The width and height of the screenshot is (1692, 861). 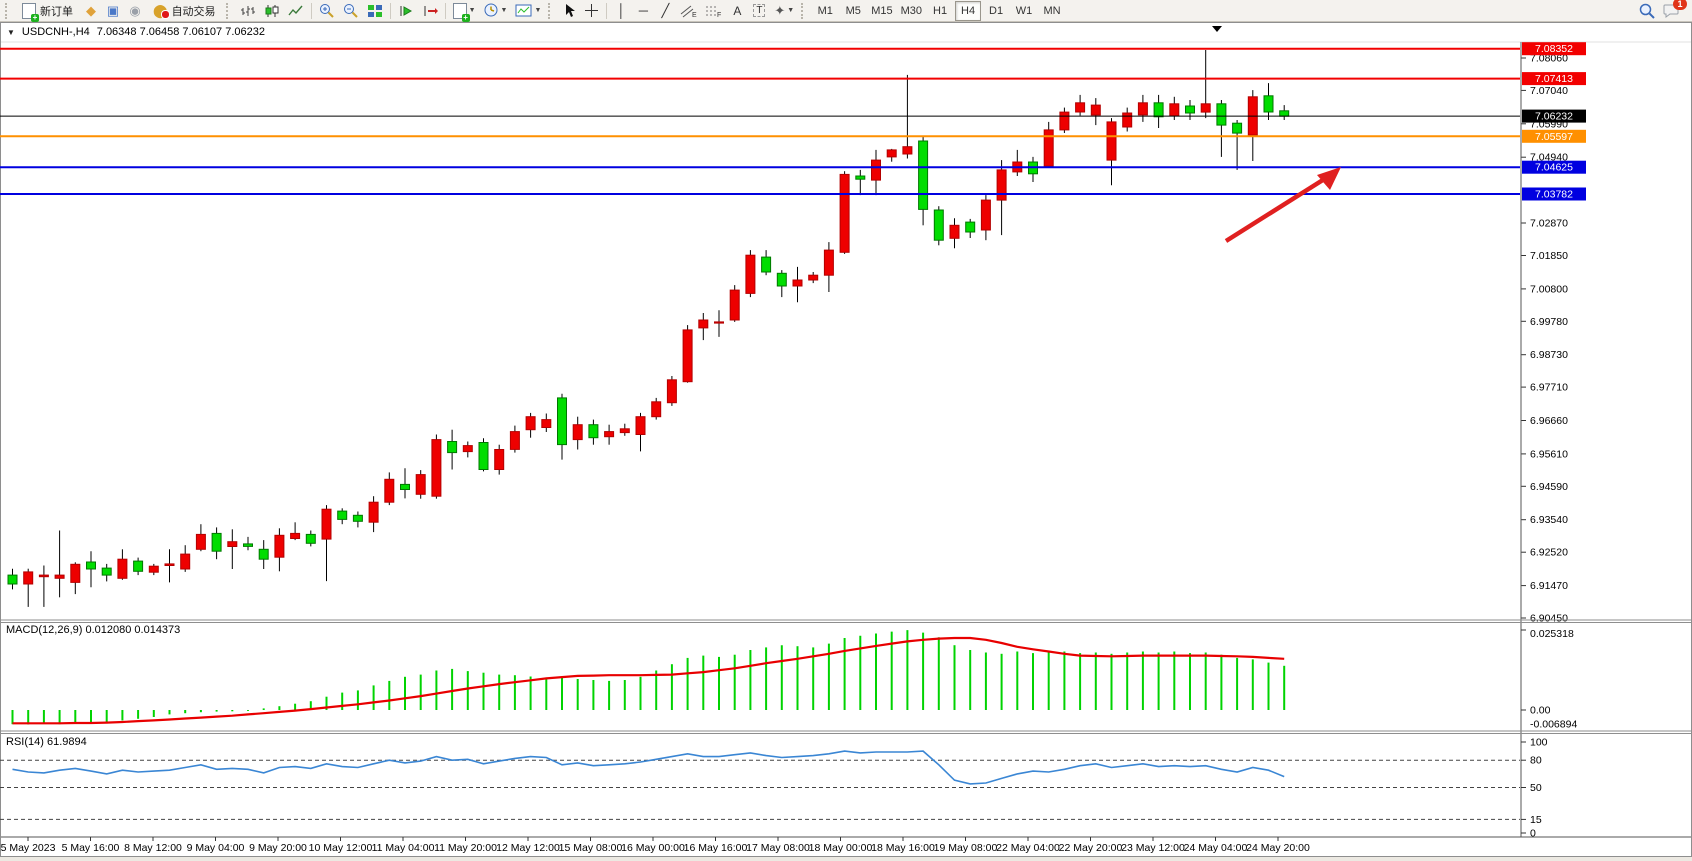 I want to click on auto-scroll-button, so click(x=406, y=11).